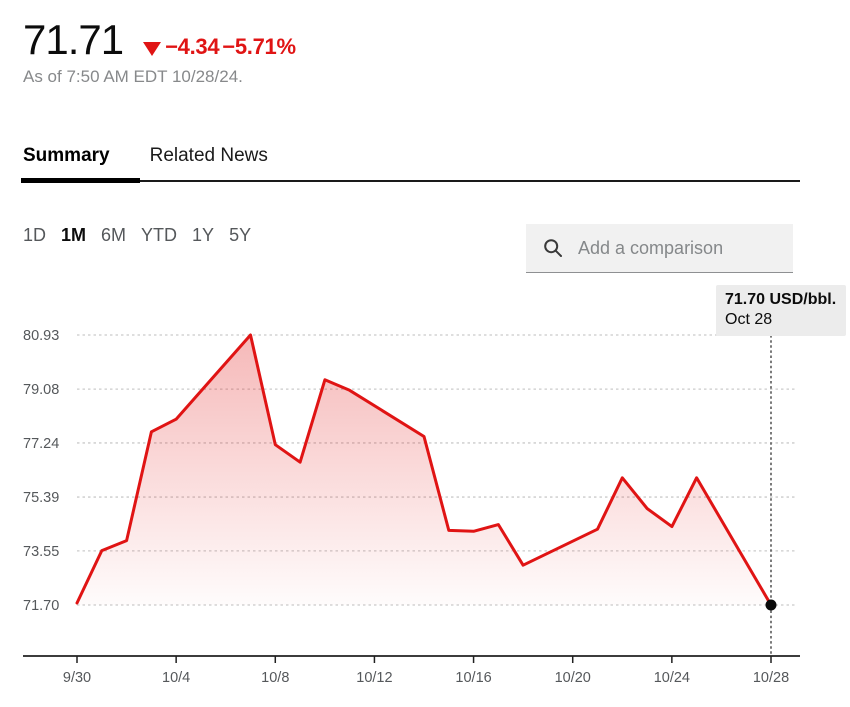 The width and height of the screenshot is (850, 707). What do you see at coordinates (683, 248) in the screenshot?
I see `add-comparison-input` at bounding box center [683, 248].